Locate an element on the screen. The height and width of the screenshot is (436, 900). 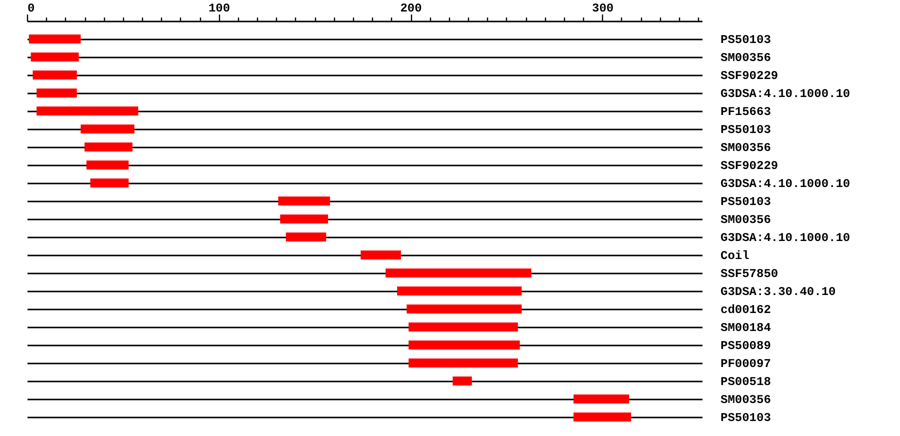
x-tick-label: 200 is located at coordinates (411, 9).